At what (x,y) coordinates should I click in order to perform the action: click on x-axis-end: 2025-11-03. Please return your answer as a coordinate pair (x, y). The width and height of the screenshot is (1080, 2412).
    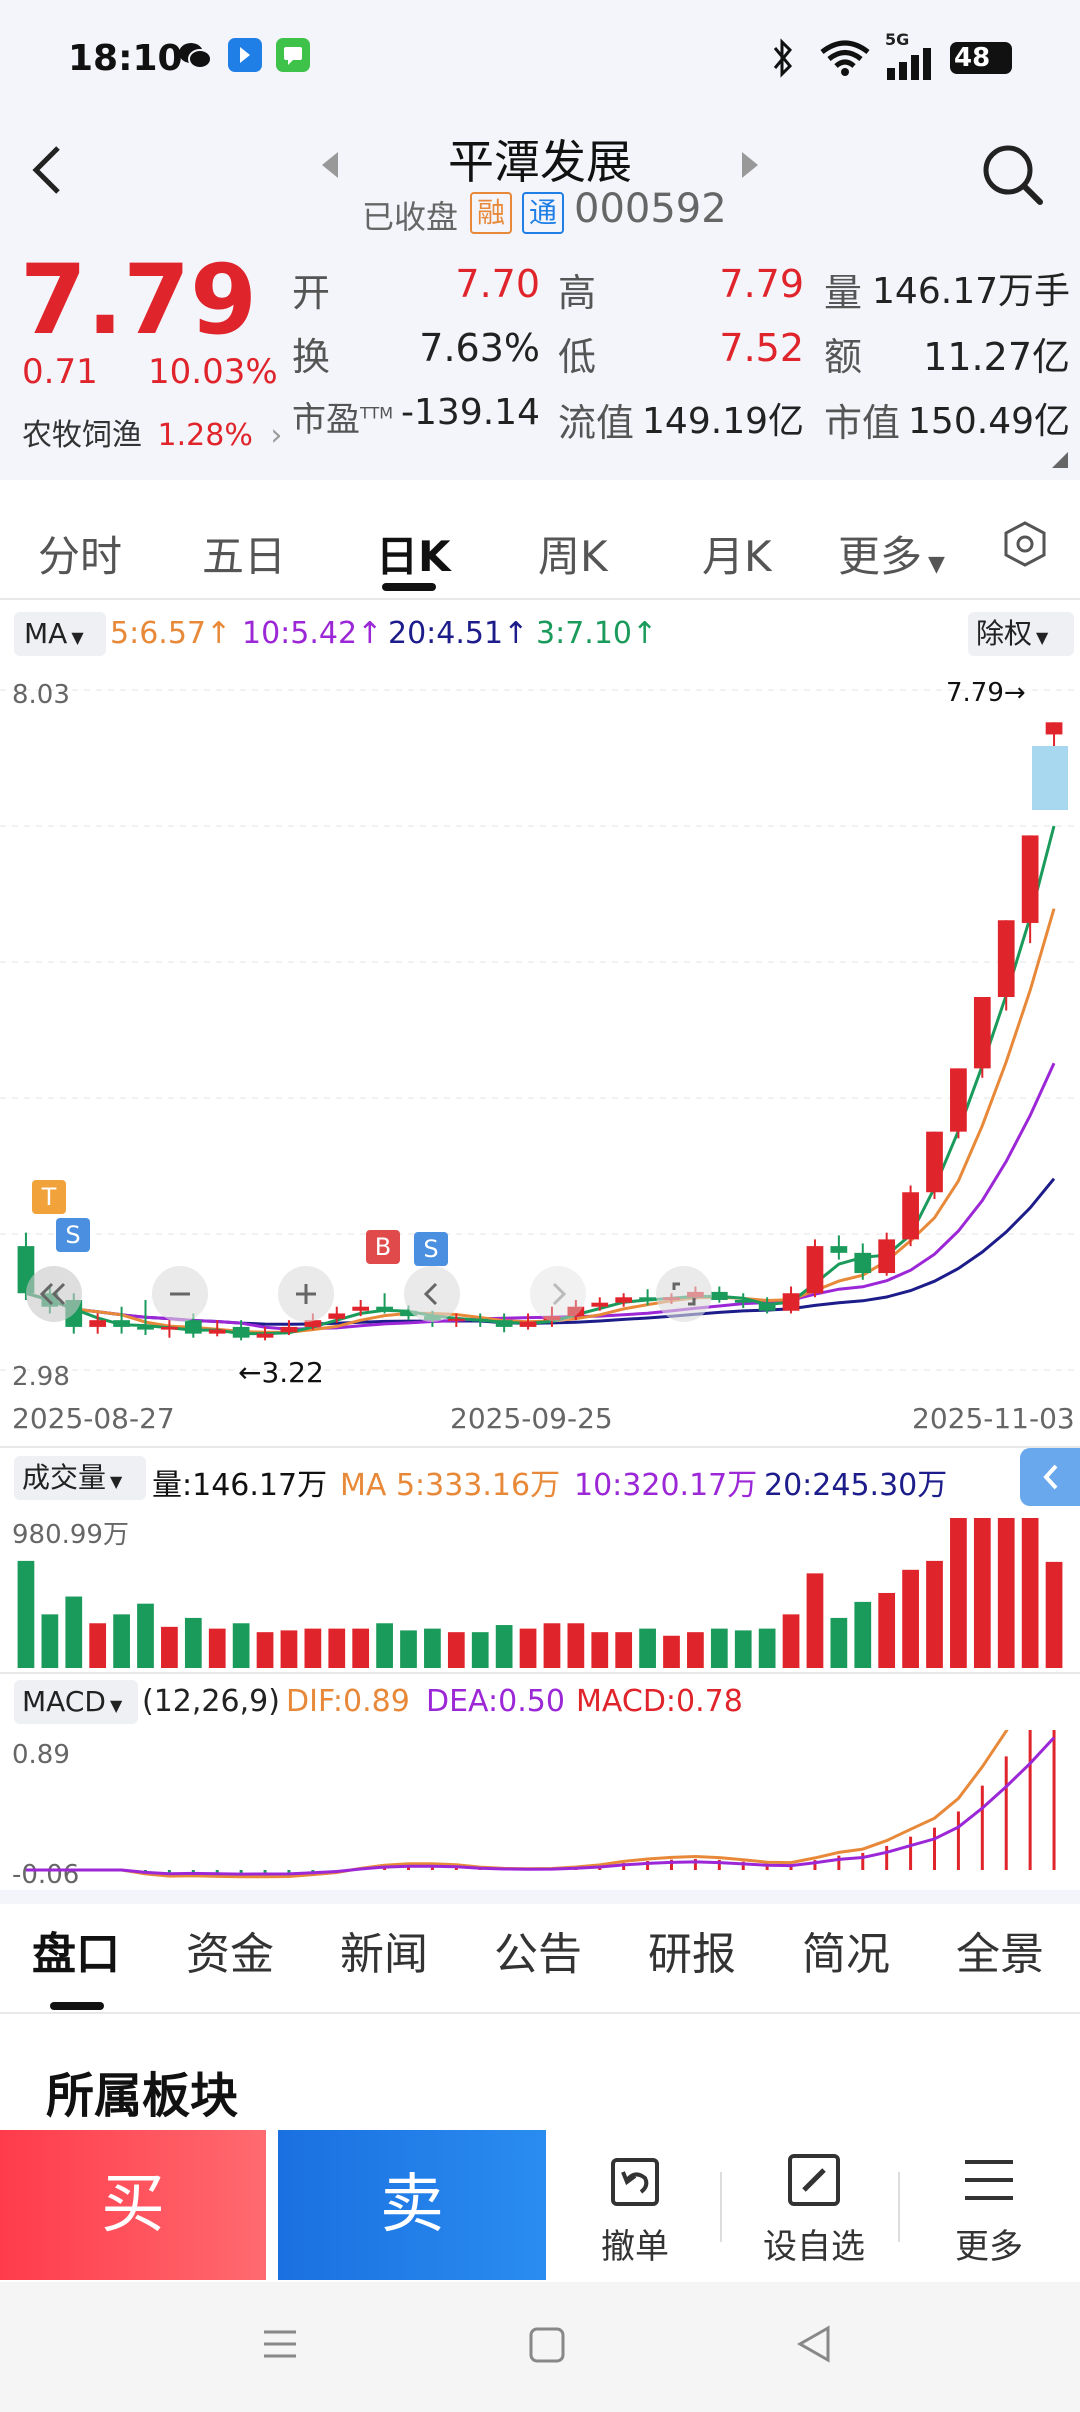
    Looking at the image, I should click on (993, 1418).